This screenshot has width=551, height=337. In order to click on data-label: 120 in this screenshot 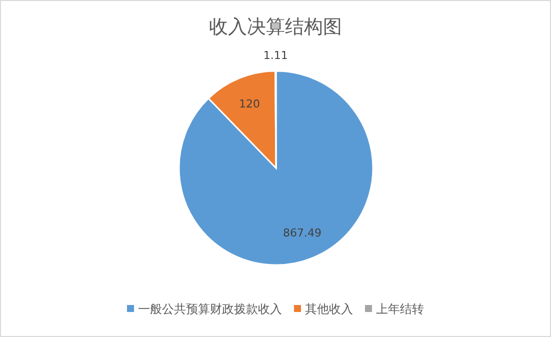, I will do `click(249, 103)`.